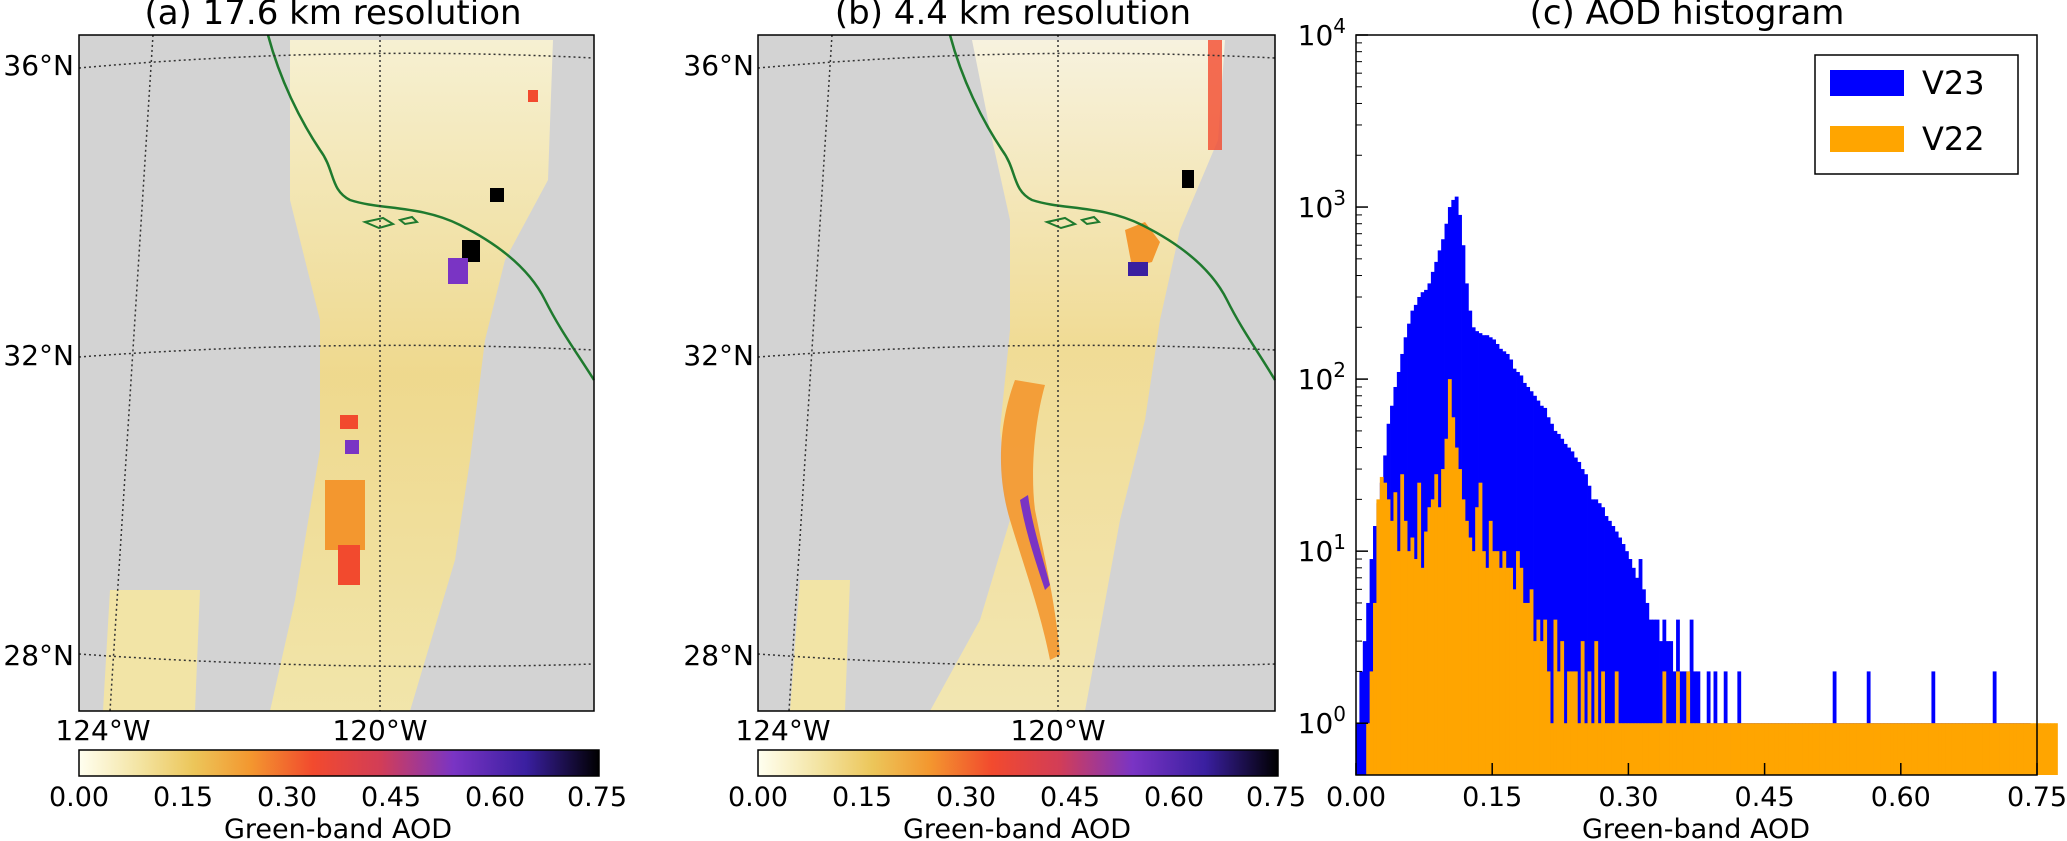  I want to click on panel-b-colorbar-ticks: 0.00 0.15 0.30 0.45 0.60 0.75, so click(1017, 797).